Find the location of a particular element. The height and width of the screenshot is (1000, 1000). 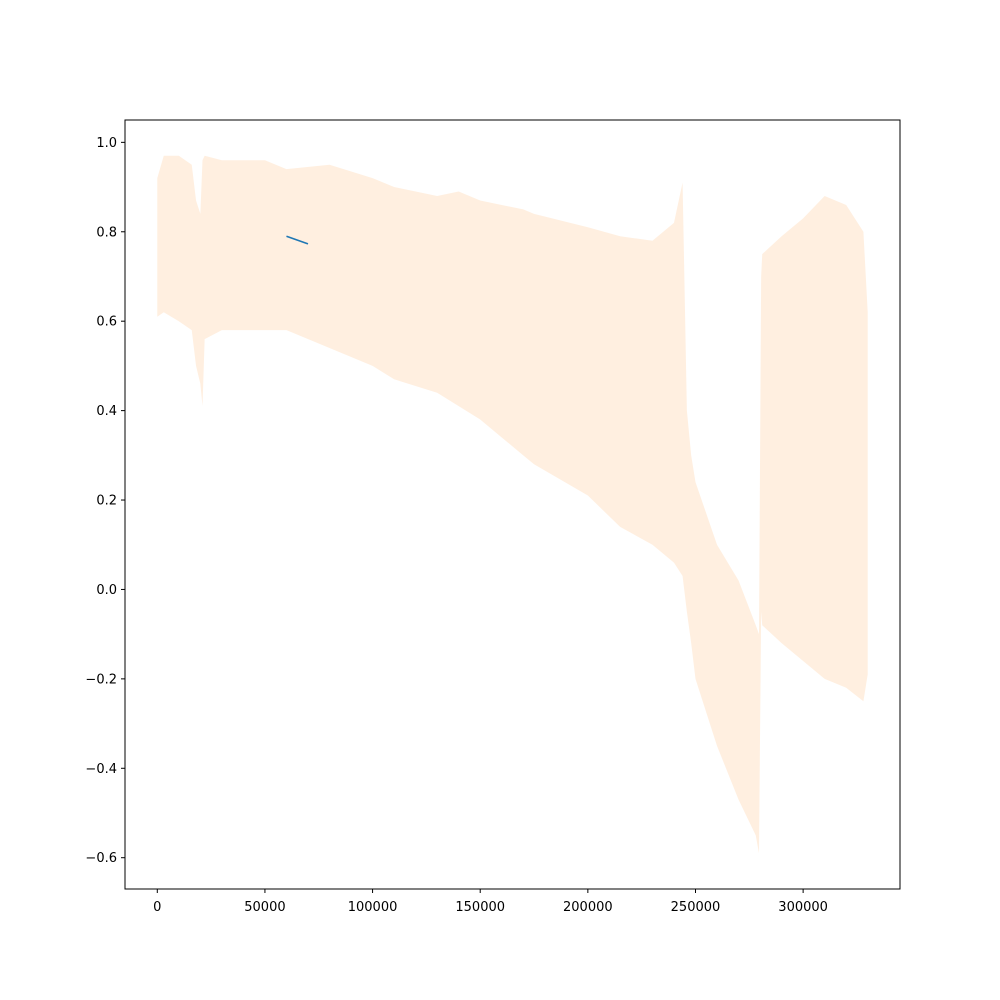

x-axis: 0 50000 100000 150000 200000 250000 300000 is located at coordinates (490, 902).